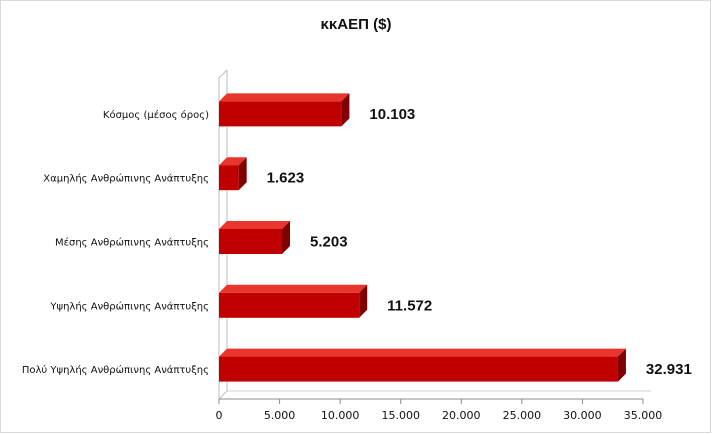 This screenshot has width=712, height=434. What do you see at coordinates (392, 114) in the screenshot?
I see `data-label: 10.103` at bounding box center [392, 114].